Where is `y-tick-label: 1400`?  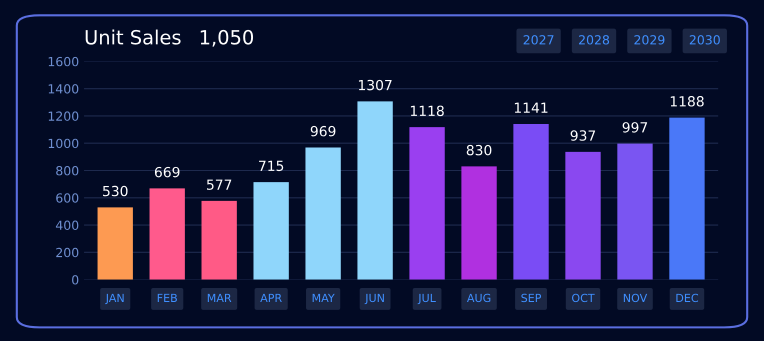
y-tick-label: 1400 is located at coordinates (63, 89).